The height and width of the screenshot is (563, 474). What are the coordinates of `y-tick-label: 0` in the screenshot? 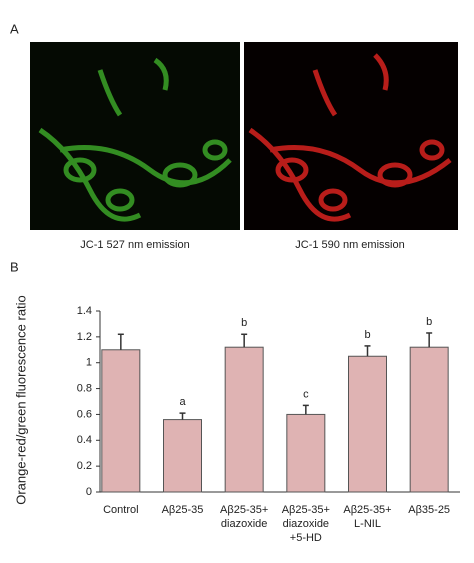 It's located at (89, 492).